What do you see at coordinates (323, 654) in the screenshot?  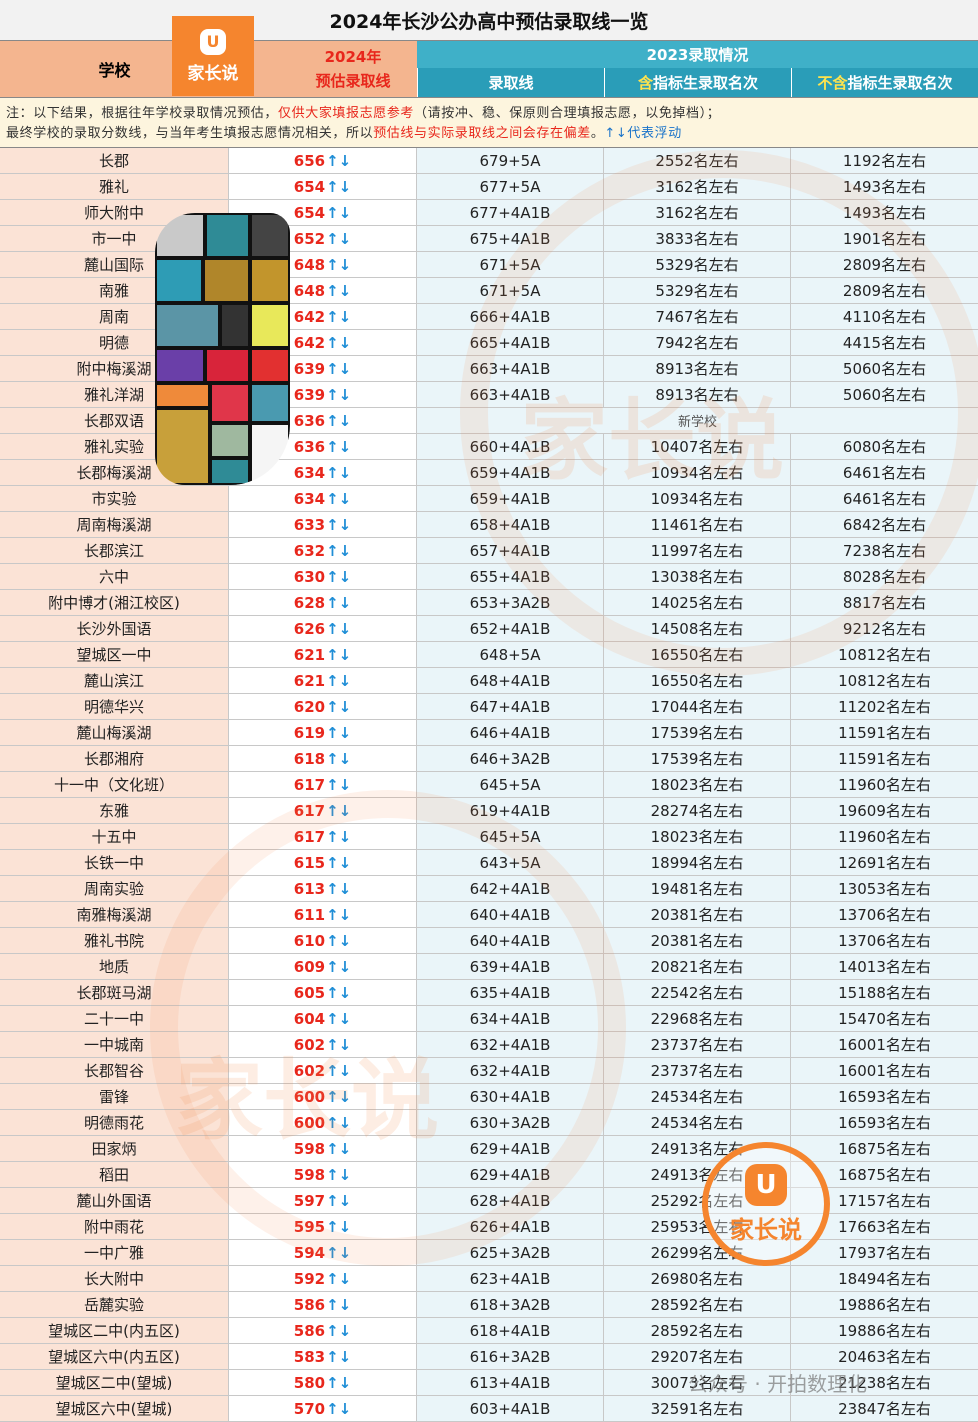 I see `estimate-cell: 621 ↑↓` at bounding box center [323, 654].